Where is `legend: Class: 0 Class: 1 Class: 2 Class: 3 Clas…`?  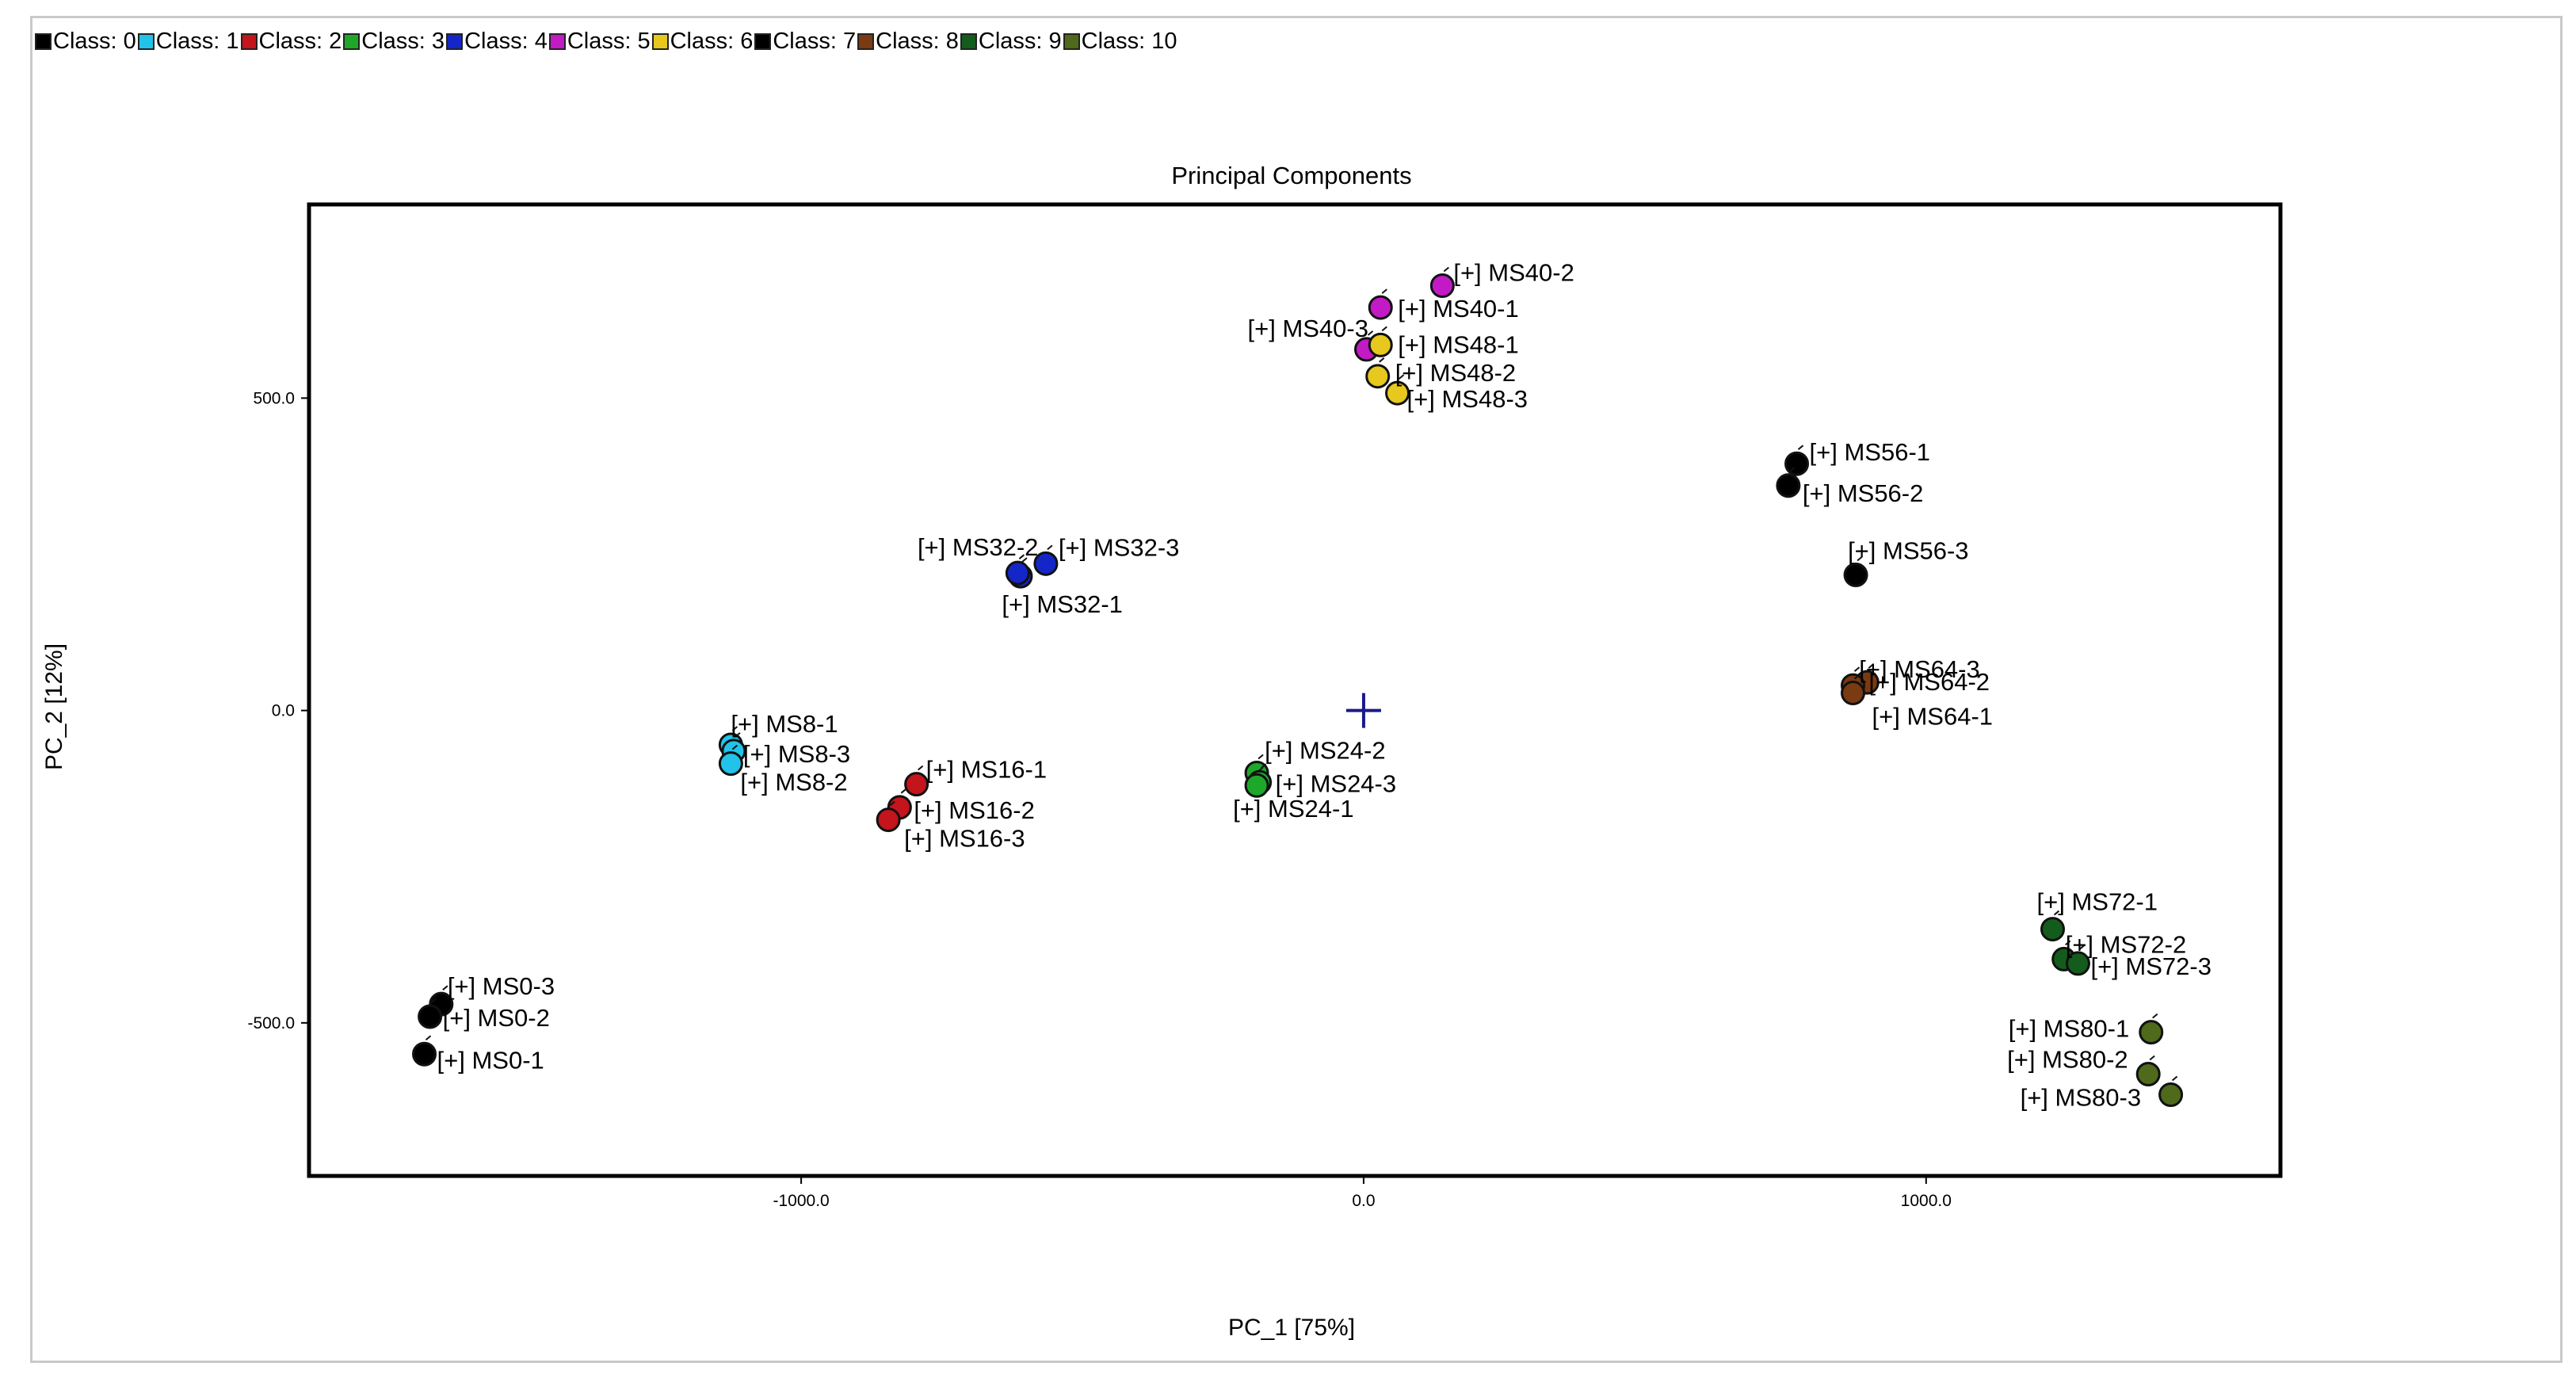 legend: Class: 0 Class: 1 Class: 2 Class: 3 Clas… is located at coordinates (607, 41).